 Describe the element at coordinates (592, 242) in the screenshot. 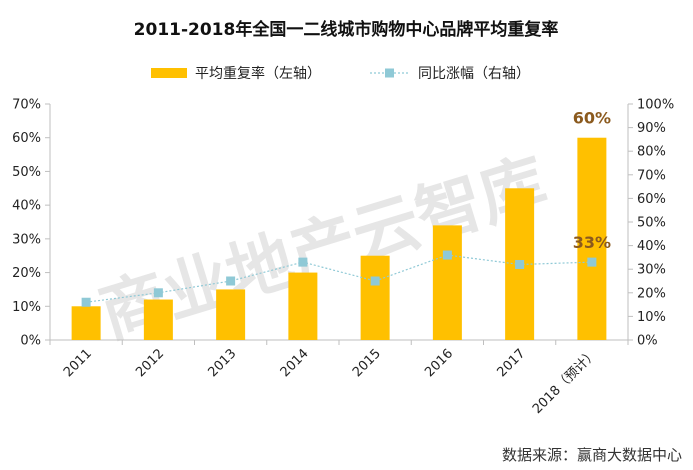

I see `data-label: 33%` at that location.